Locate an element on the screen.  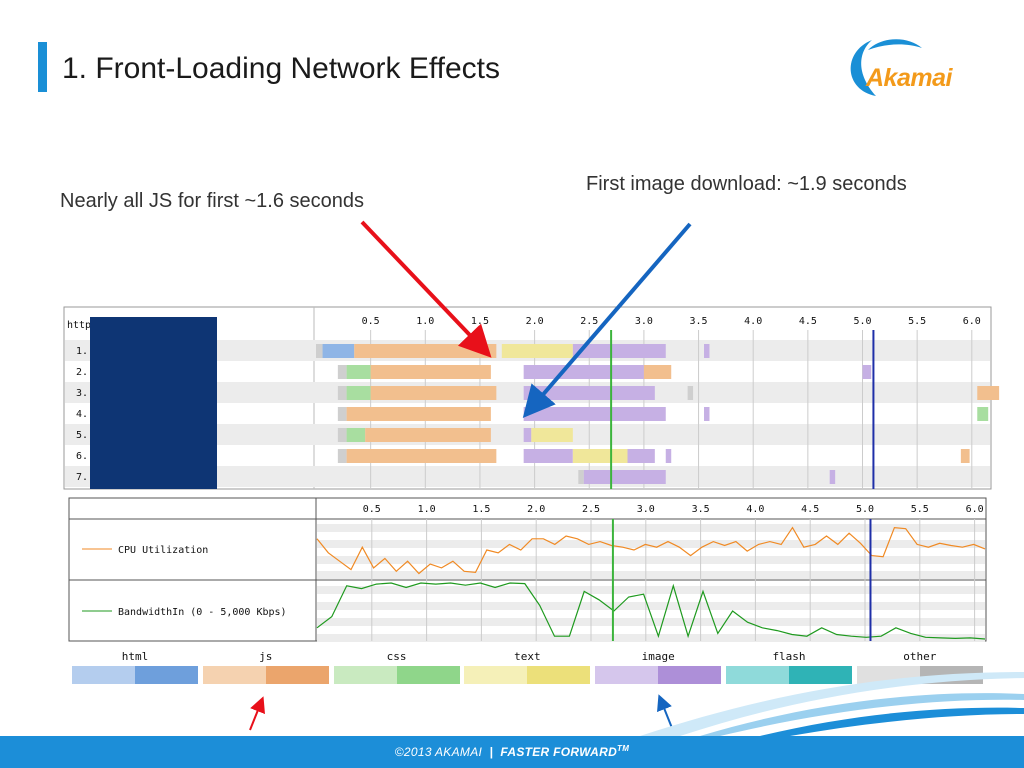
perf-tick-label: 2.0 is located at coordinates (536, 509).